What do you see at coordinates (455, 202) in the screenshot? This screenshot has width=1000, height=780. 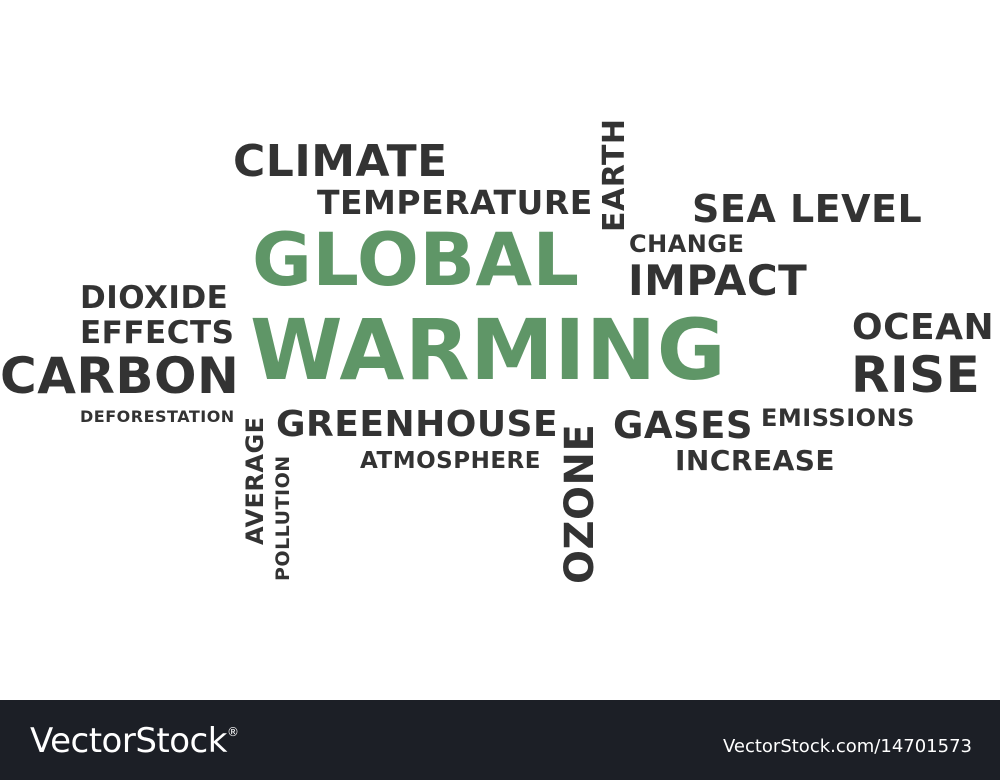 I see `word-temperature: TEMPERATURE` at bounding box center [455, 202].